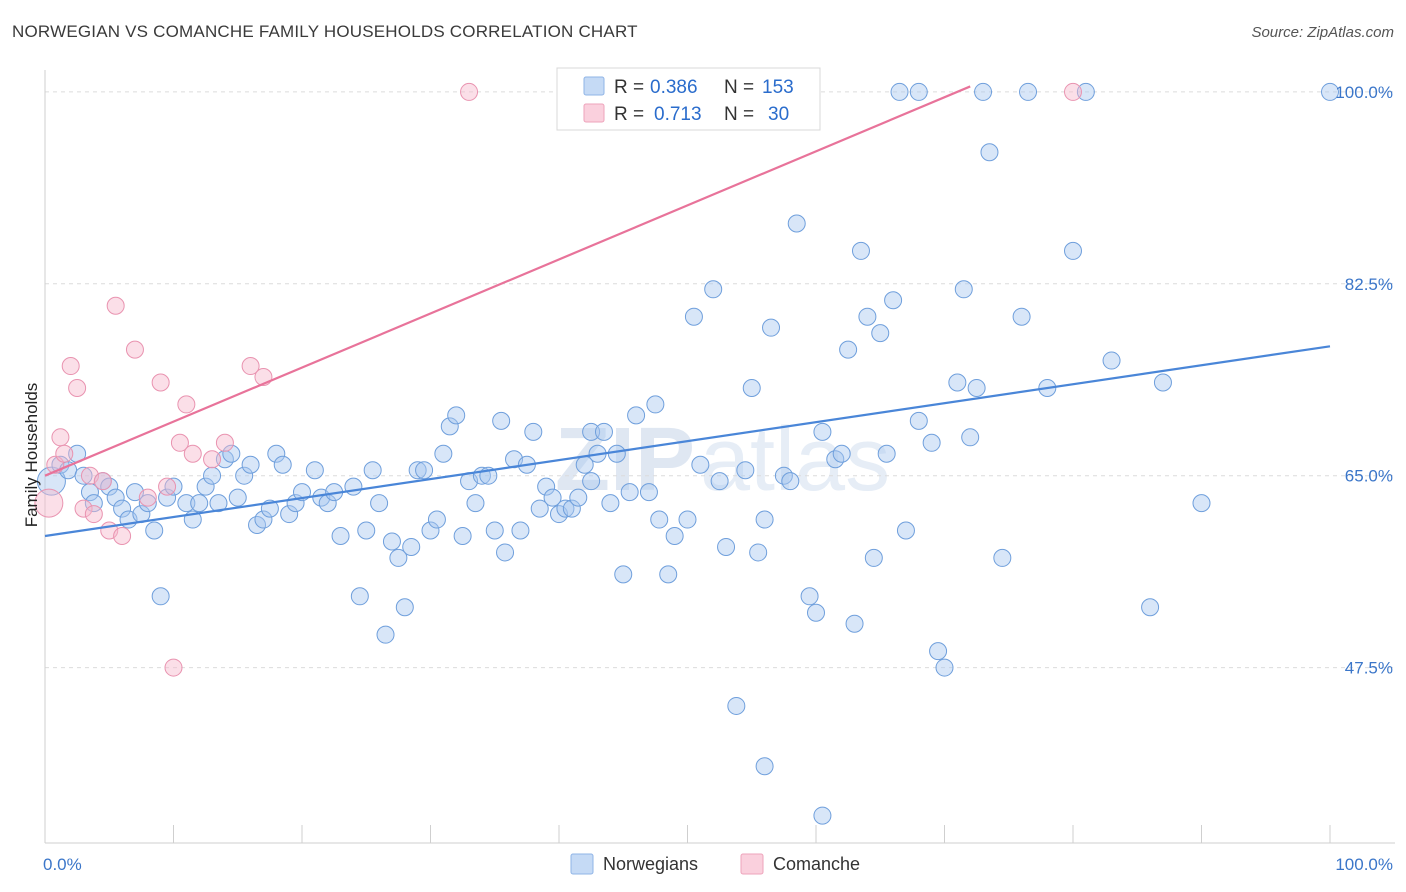 The height and width of the screenshot is (892, 1406). I want to click on legend-n-label-comanche: N =, so click(739, 114).